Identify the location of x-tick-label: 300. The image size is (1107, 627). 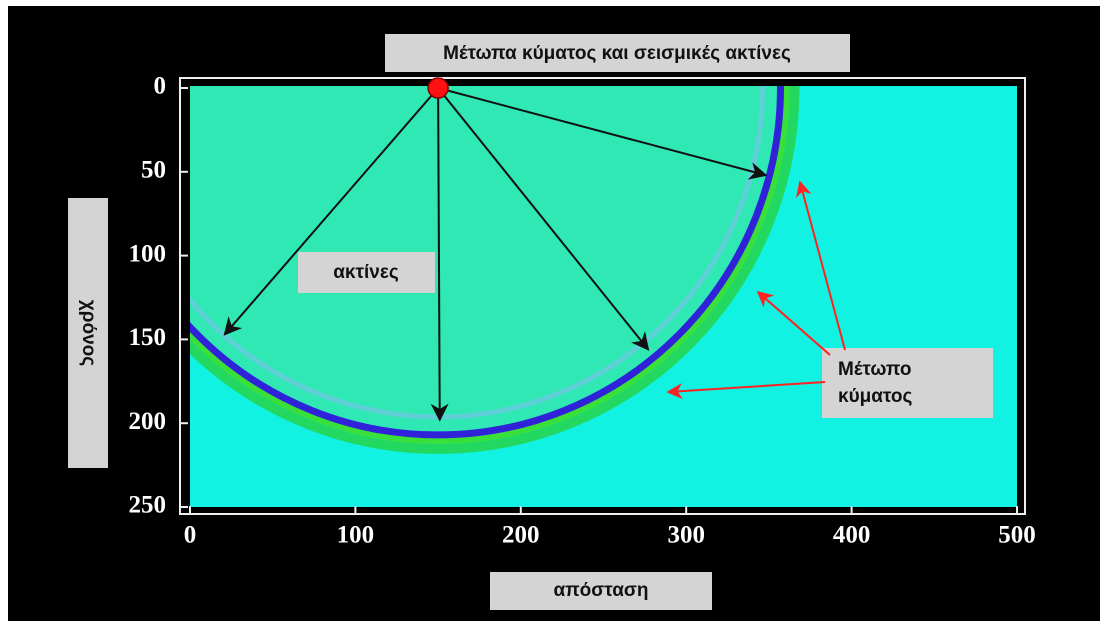
(686, 535).